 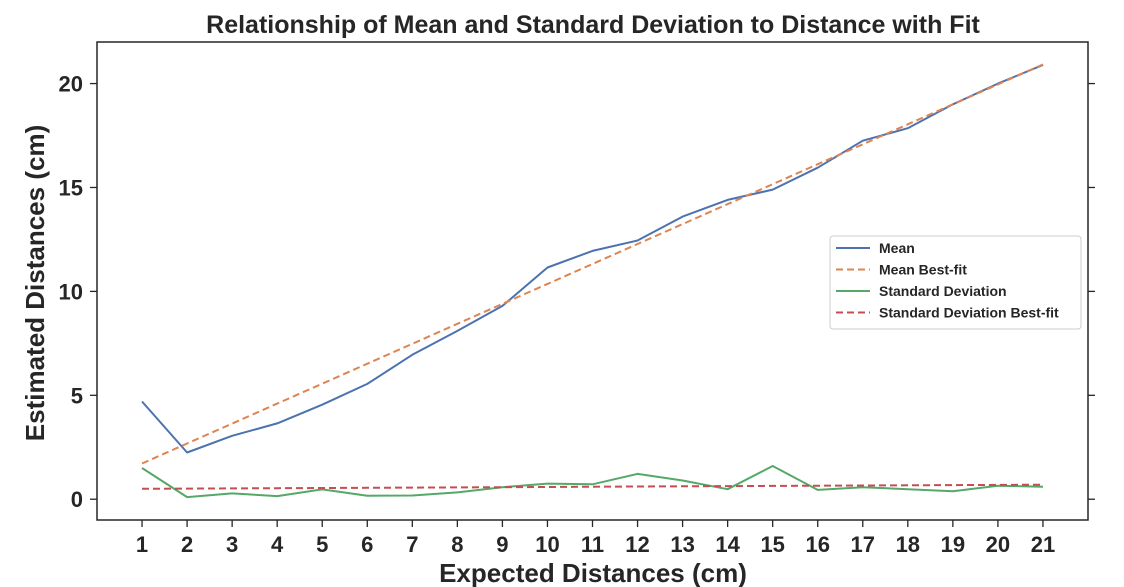 What do you see at coordinates (969, 313) in the screenshot?
I see `legend-label-3: Standard Deviation Best-fit` at bounding box center [969, 313].